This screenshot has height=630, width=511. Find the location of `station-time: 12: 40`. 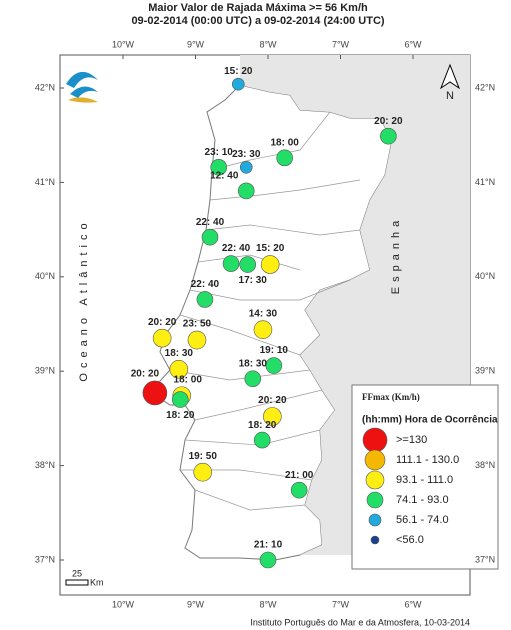

station-time: 12: 40 is located at coordinates (224, 176).